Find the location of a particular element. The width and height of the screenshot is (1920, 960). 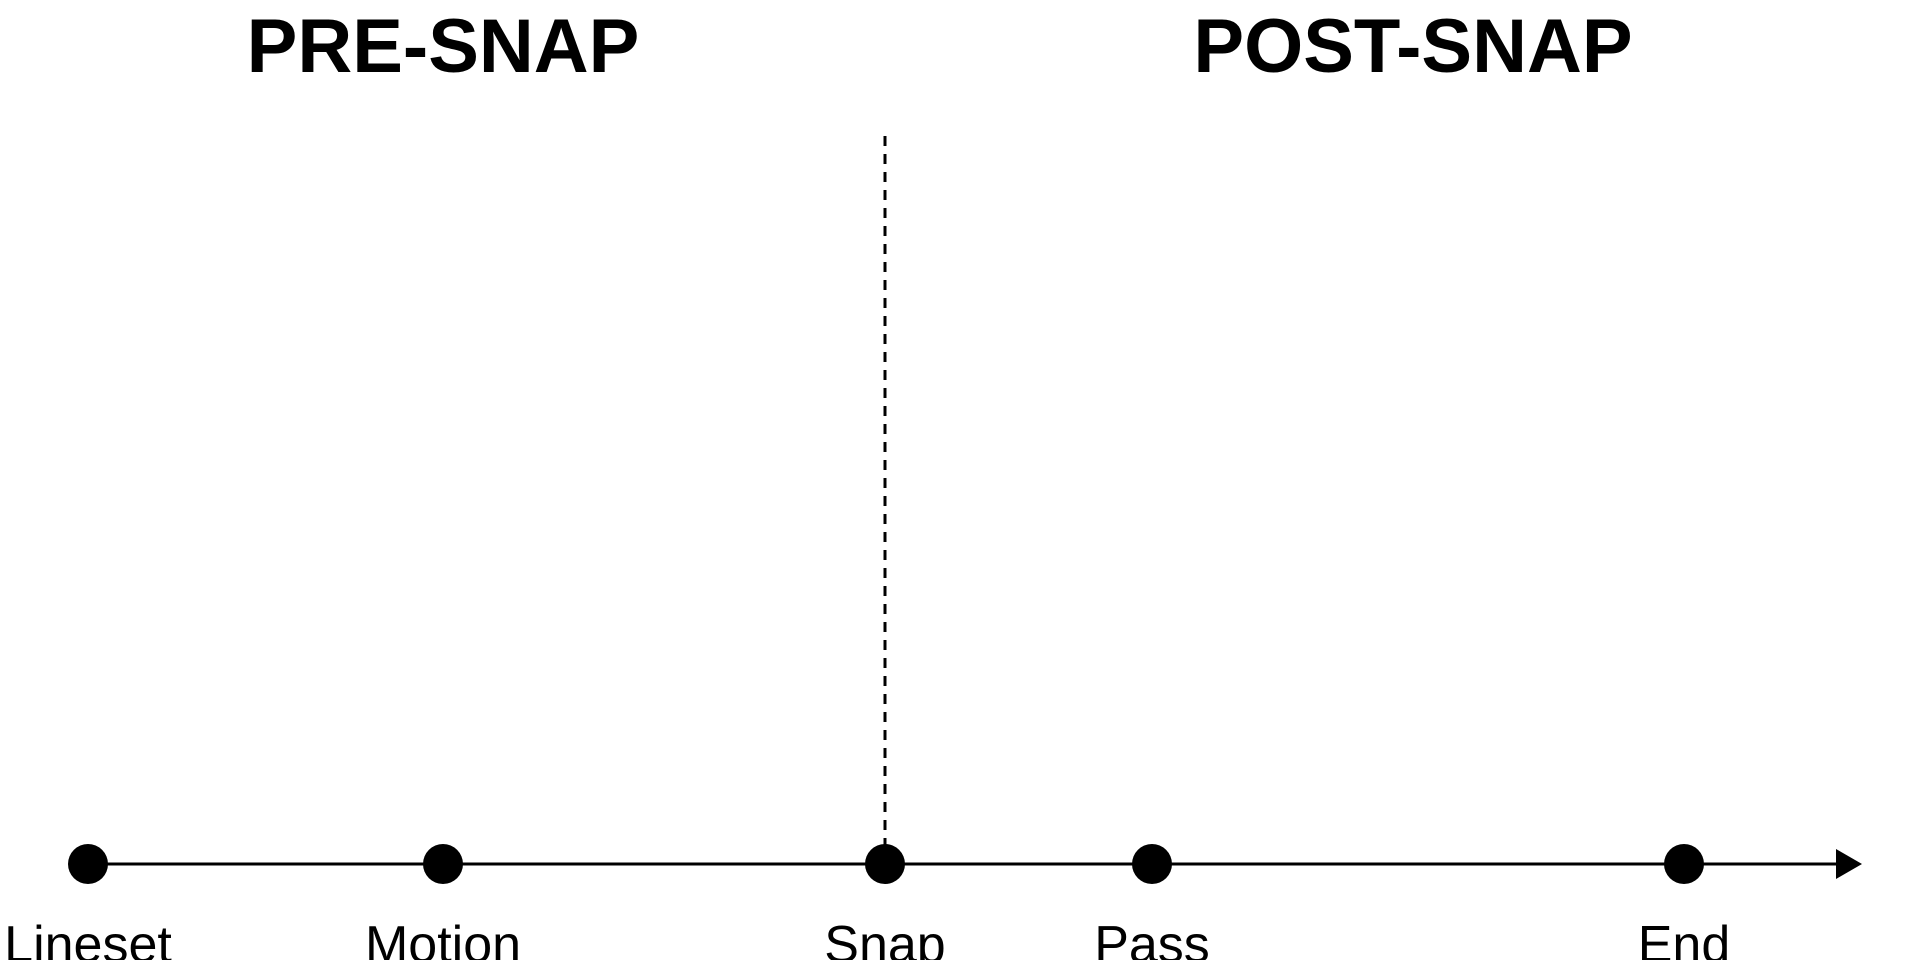

post-snap-title: POST-SNAP is located at coordinates (1412, 46).